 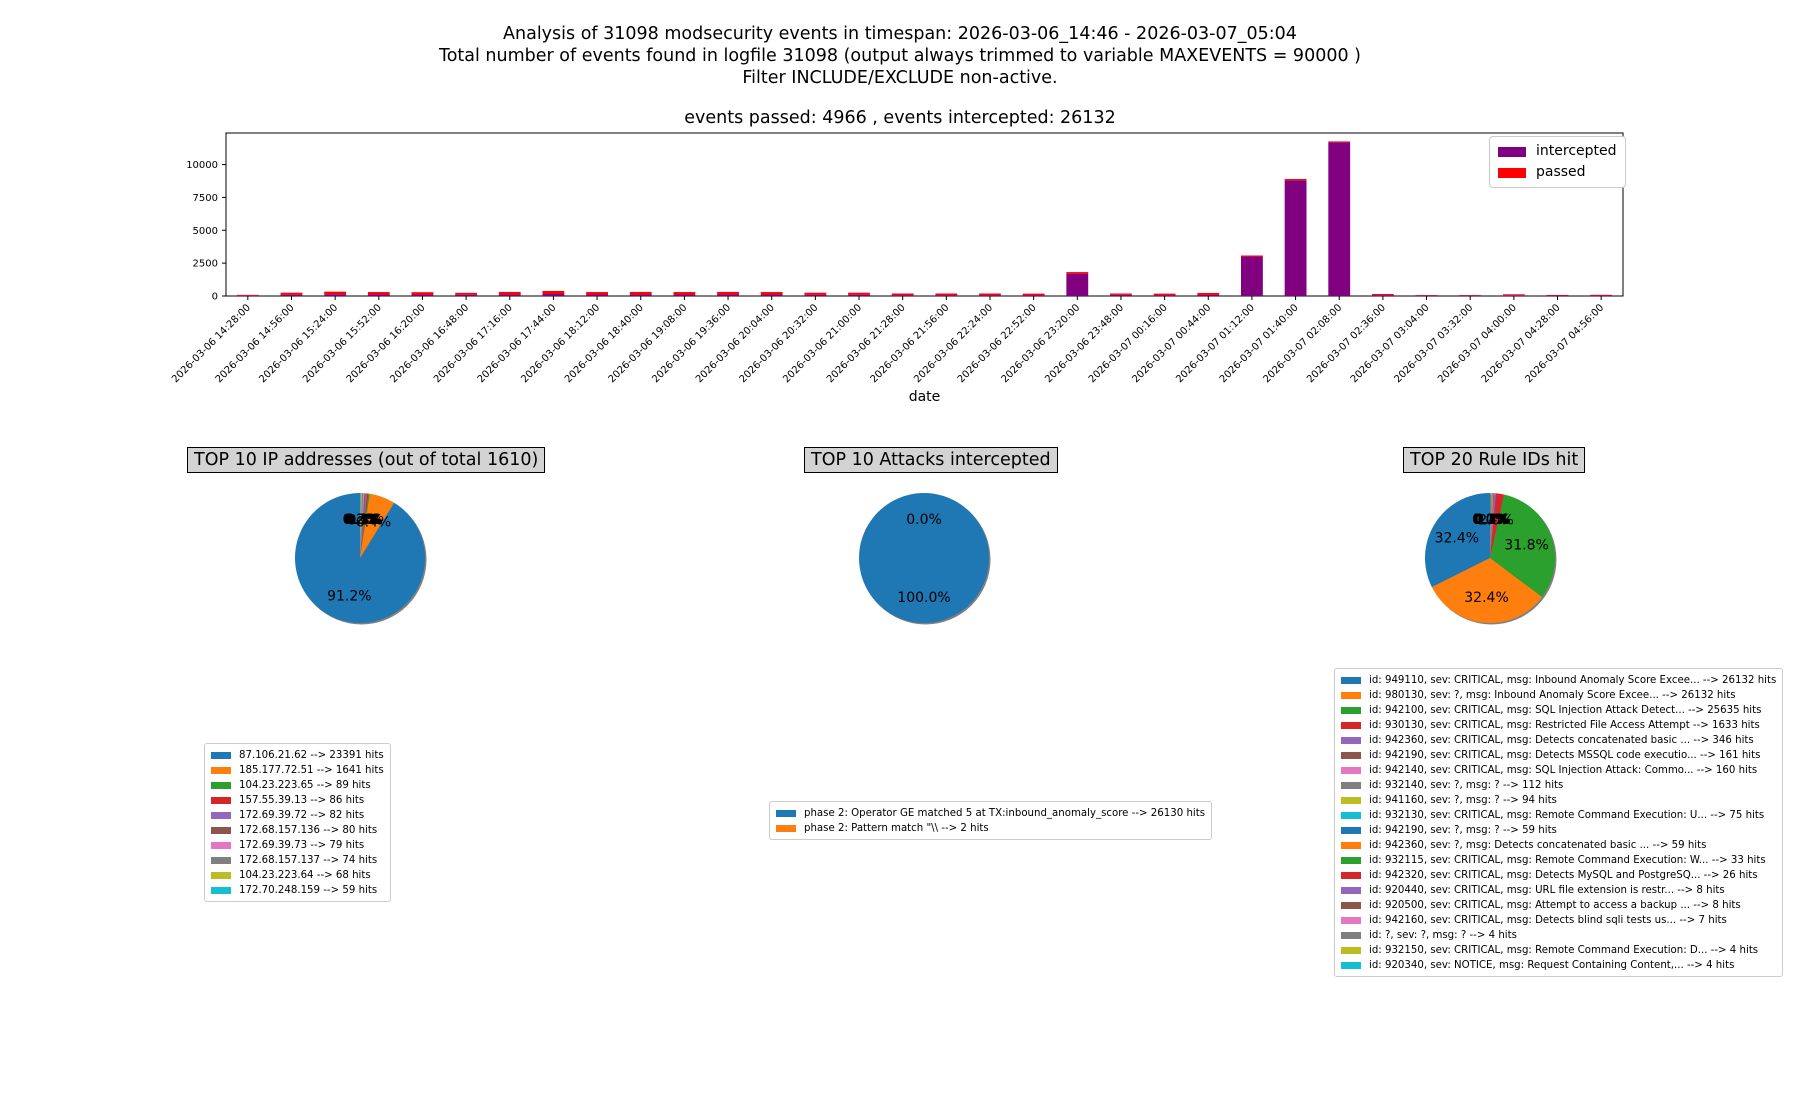 What do you see at coordinates (924, 520) in the screenshot?
I see `attacks-pie-pct-1: 0.0%` at bounding box center [924, 520].